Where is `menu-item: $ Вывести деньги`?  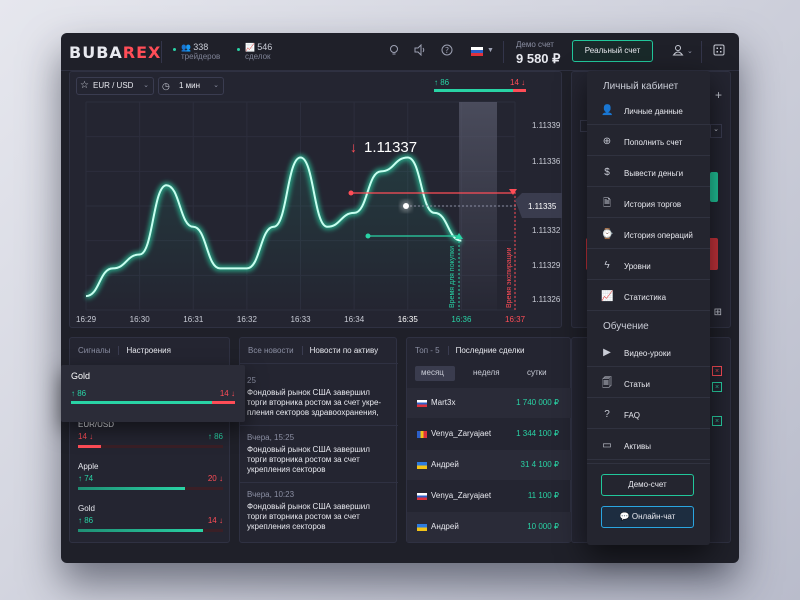
menu-item: $ Вывести деньги is located at coordinates (648, 174).